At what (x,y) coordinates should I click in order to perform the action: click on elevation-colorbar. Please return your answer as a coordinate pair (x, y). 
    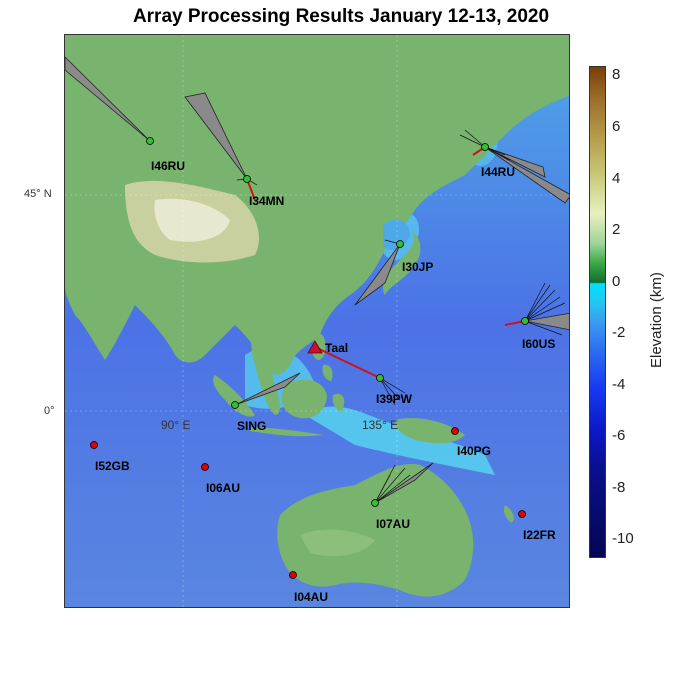
    Looking at the image, I should click on (597, 312).